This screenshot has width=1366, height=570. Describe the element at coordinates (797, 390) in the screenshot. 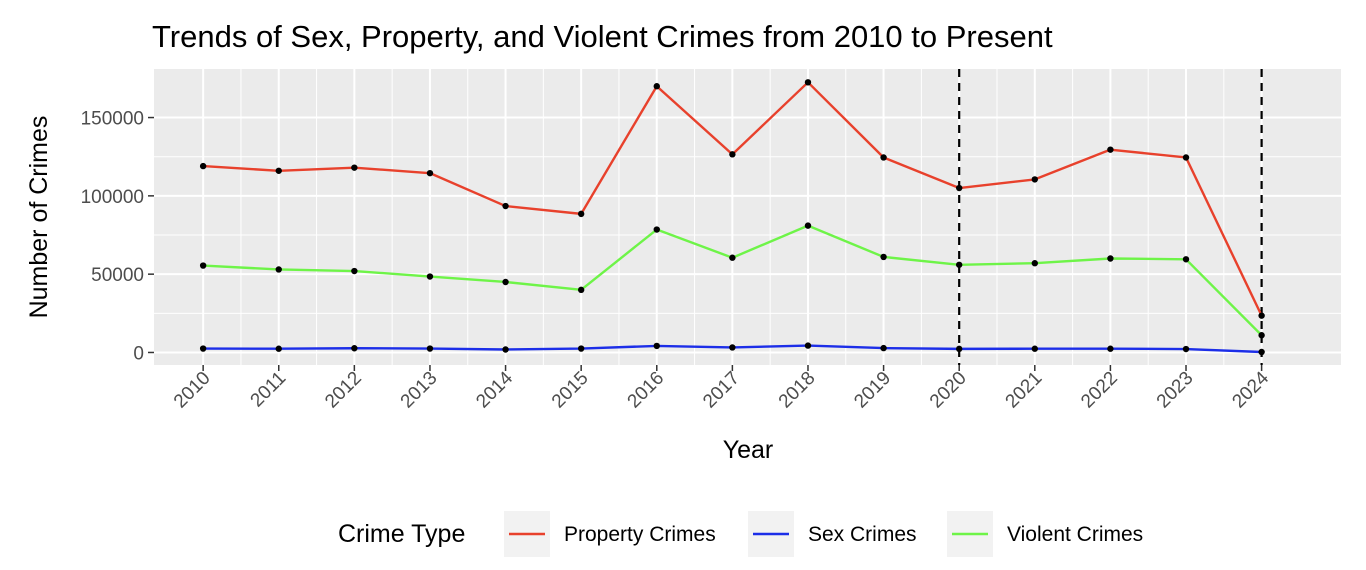

I see `x-tick-label: 2018` at that location.